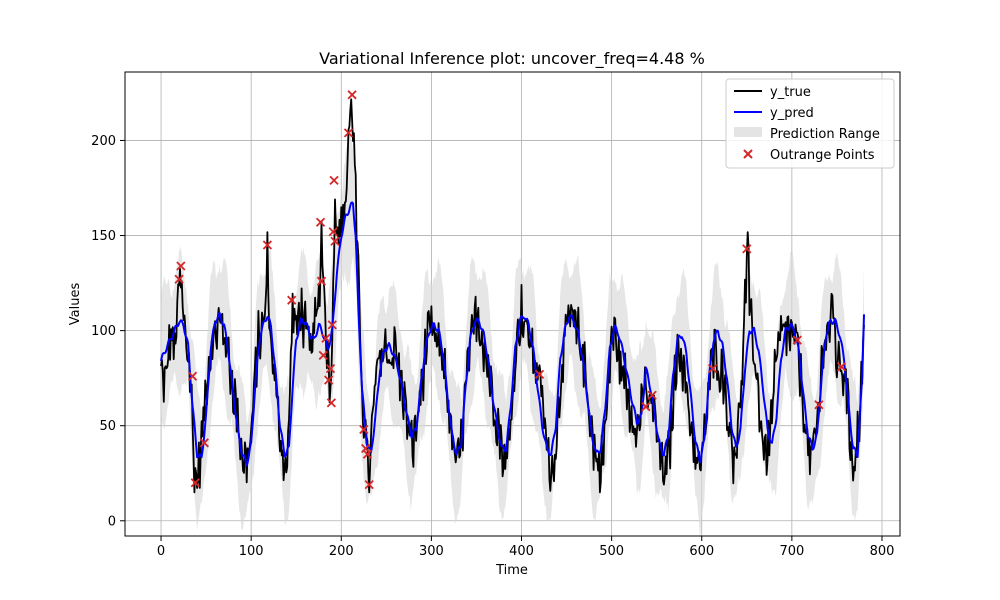  What do you see at coordinates (103, 236) in the screenshot?
I see `y-tick-label: 150` at bounding box center [103, 236].